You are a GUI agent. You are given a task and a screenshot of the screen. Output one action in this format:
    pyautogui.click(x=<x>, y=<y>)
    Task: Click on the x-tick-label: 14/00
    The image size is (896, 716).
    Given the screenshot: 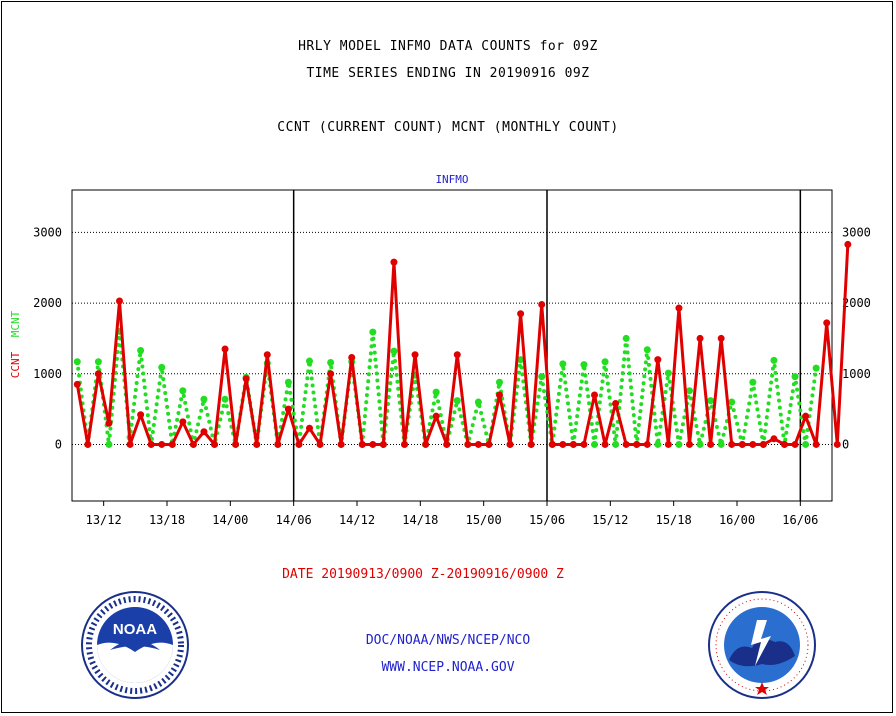 What is the action you would take?
    pyautogui.click(x=230, y=520)
    